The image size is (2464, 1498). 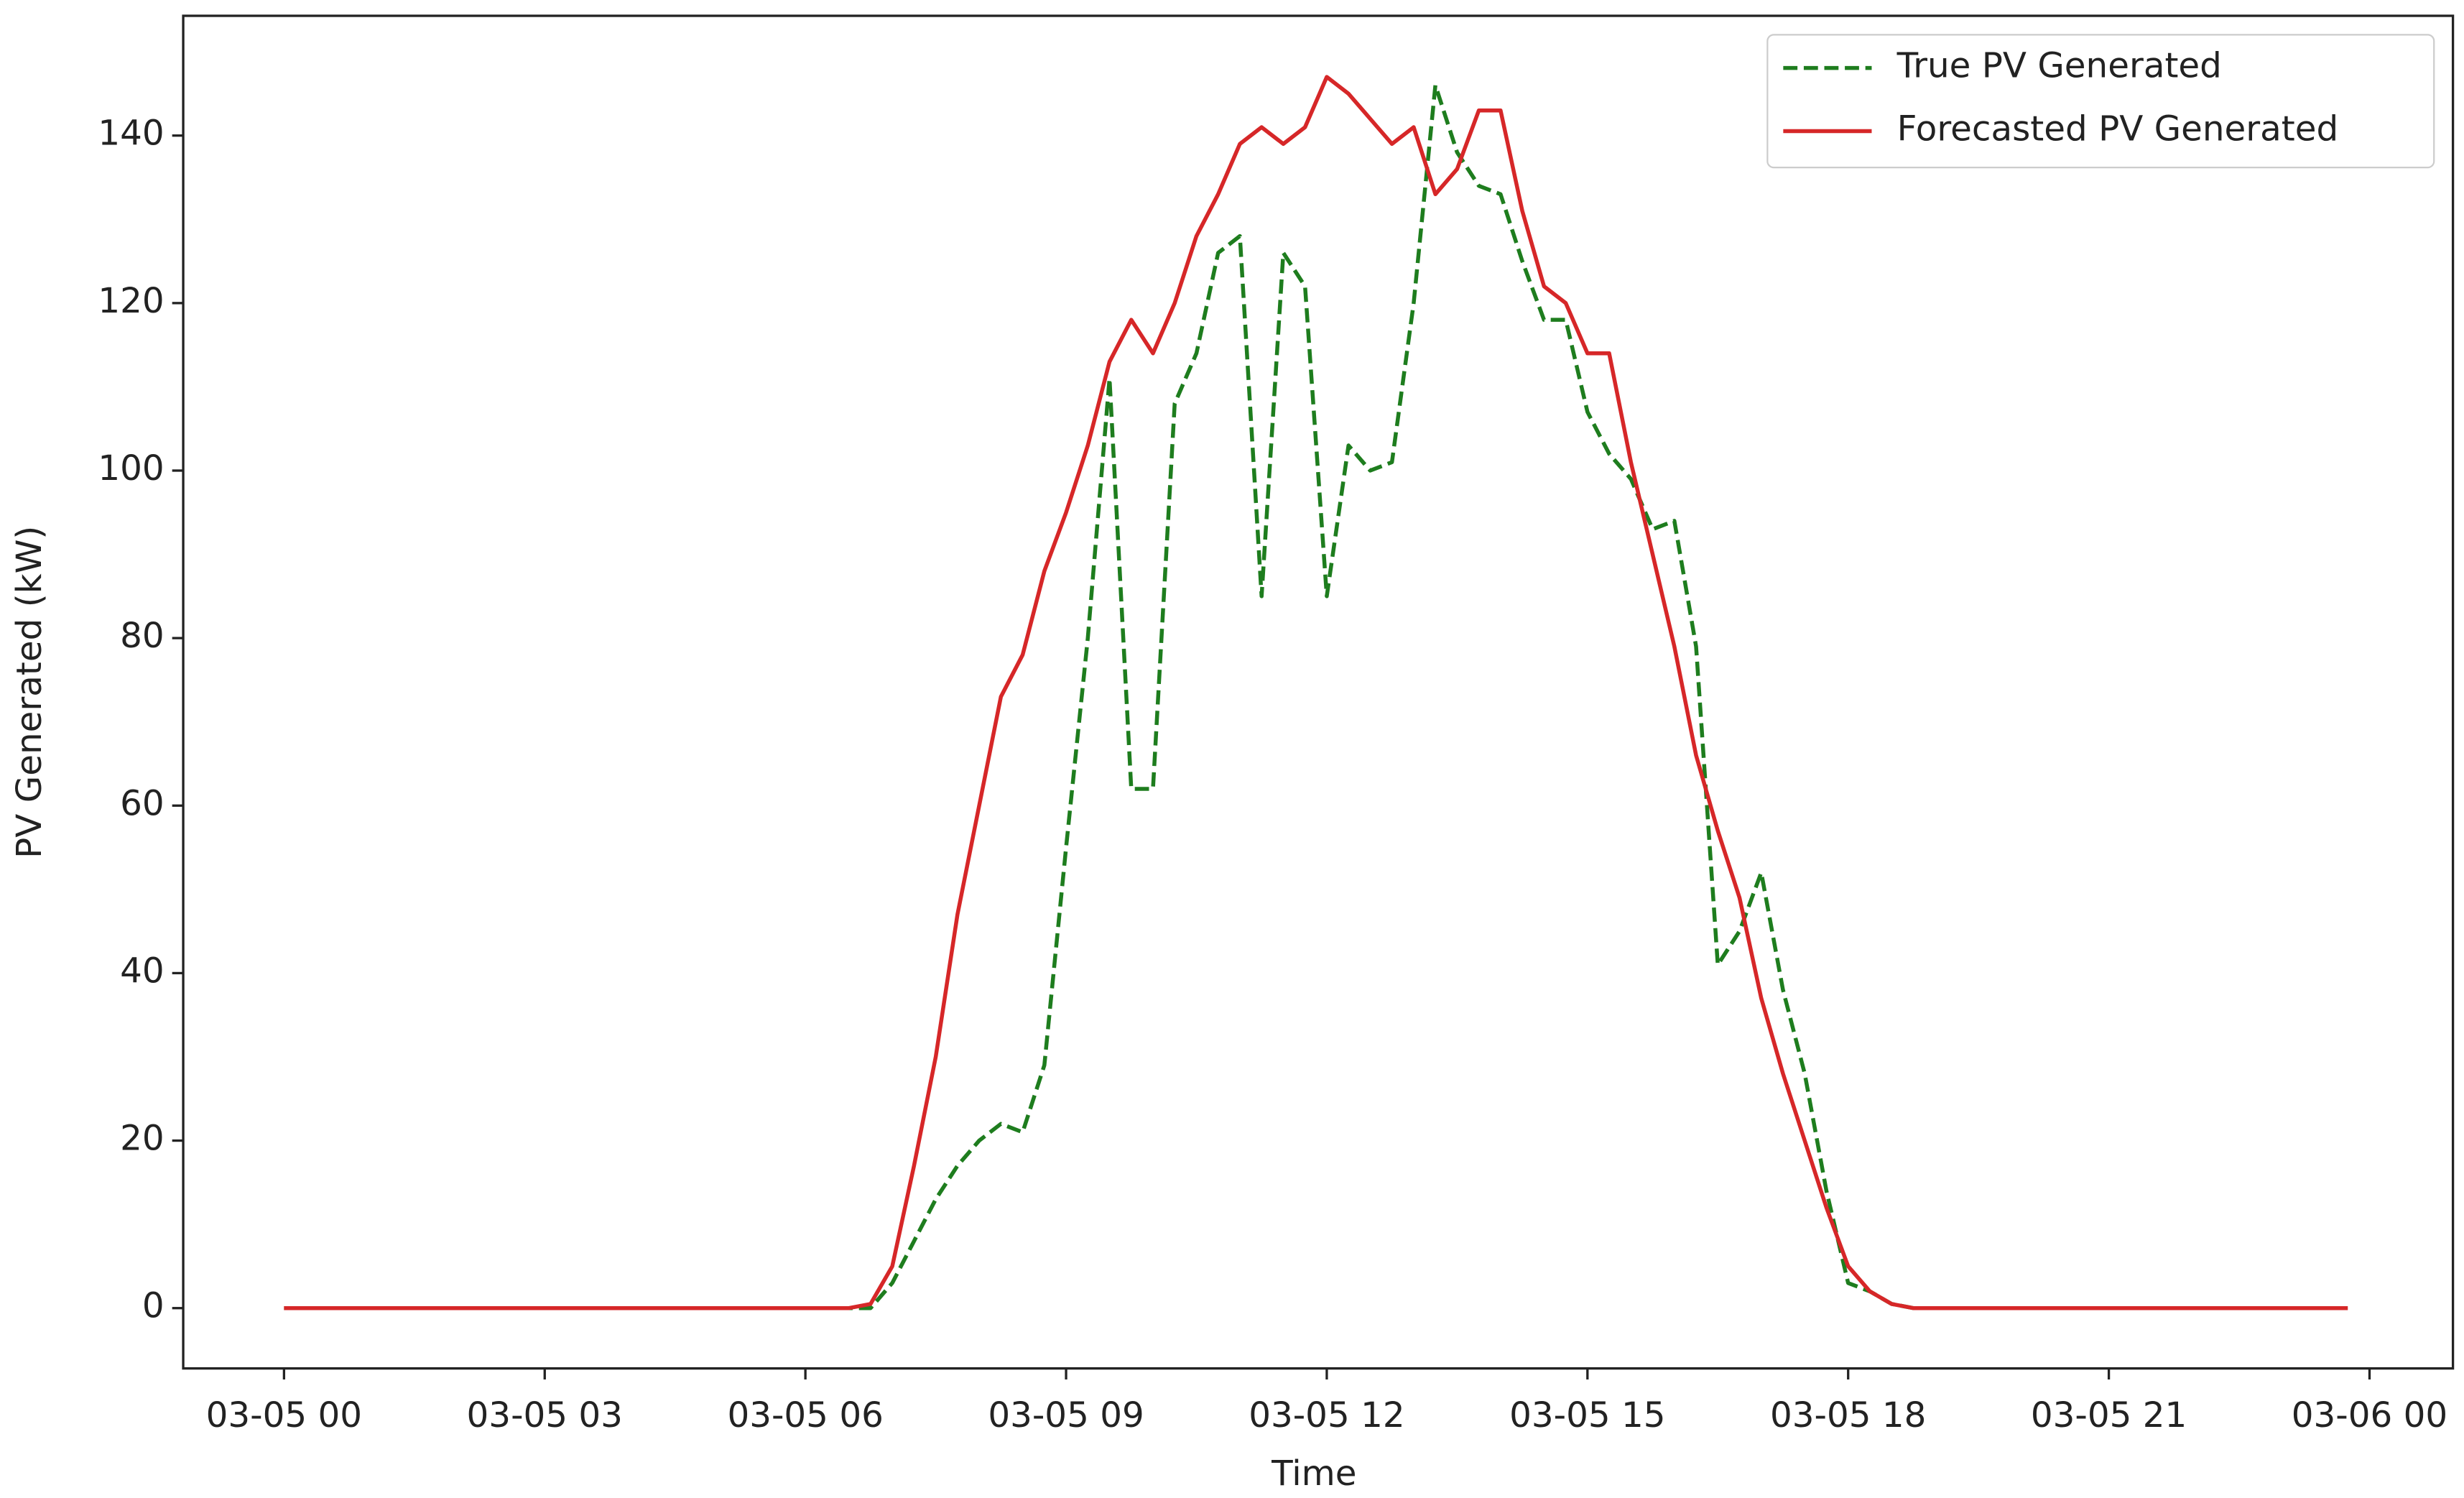 What do you see at coordinates (142, 971) in the screenshot?
I see `y-tick-label: 40` at bounding box center [142, 971].